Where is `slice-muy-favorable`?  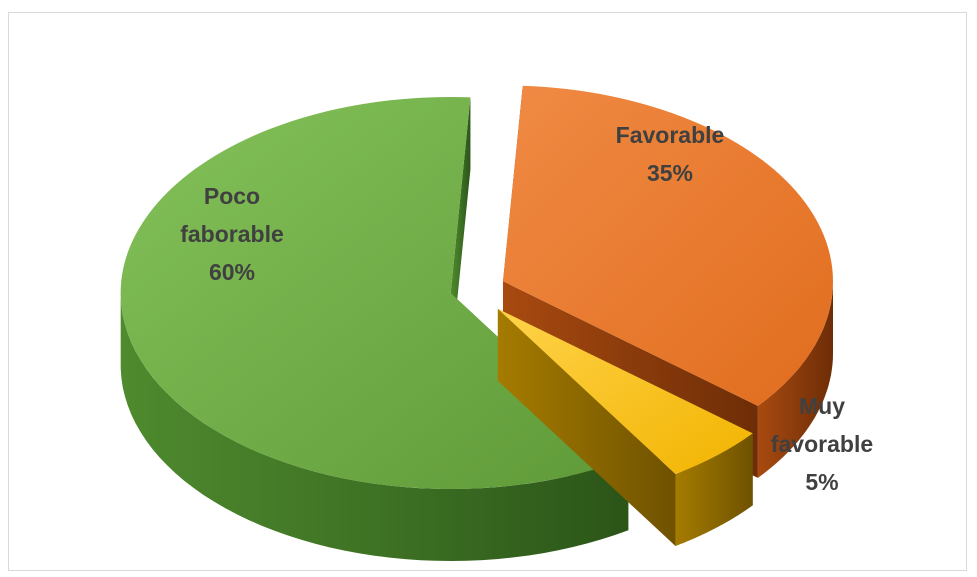
slice-muy-favorable is located at coordinates (625, 427).